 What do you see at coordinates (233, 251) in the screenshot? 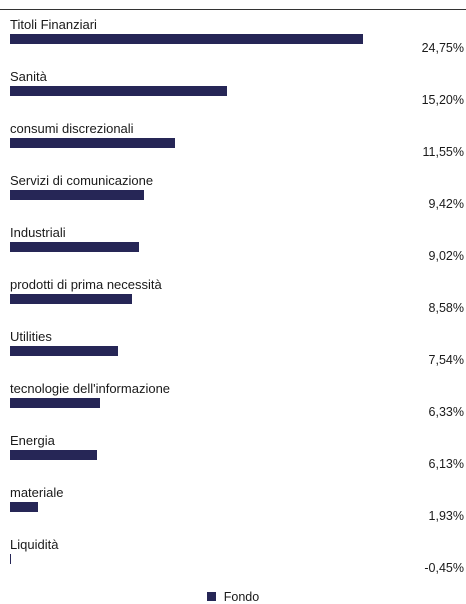
I see `chart-row: Industriali 9,02%` at bounding box center [233, 251].